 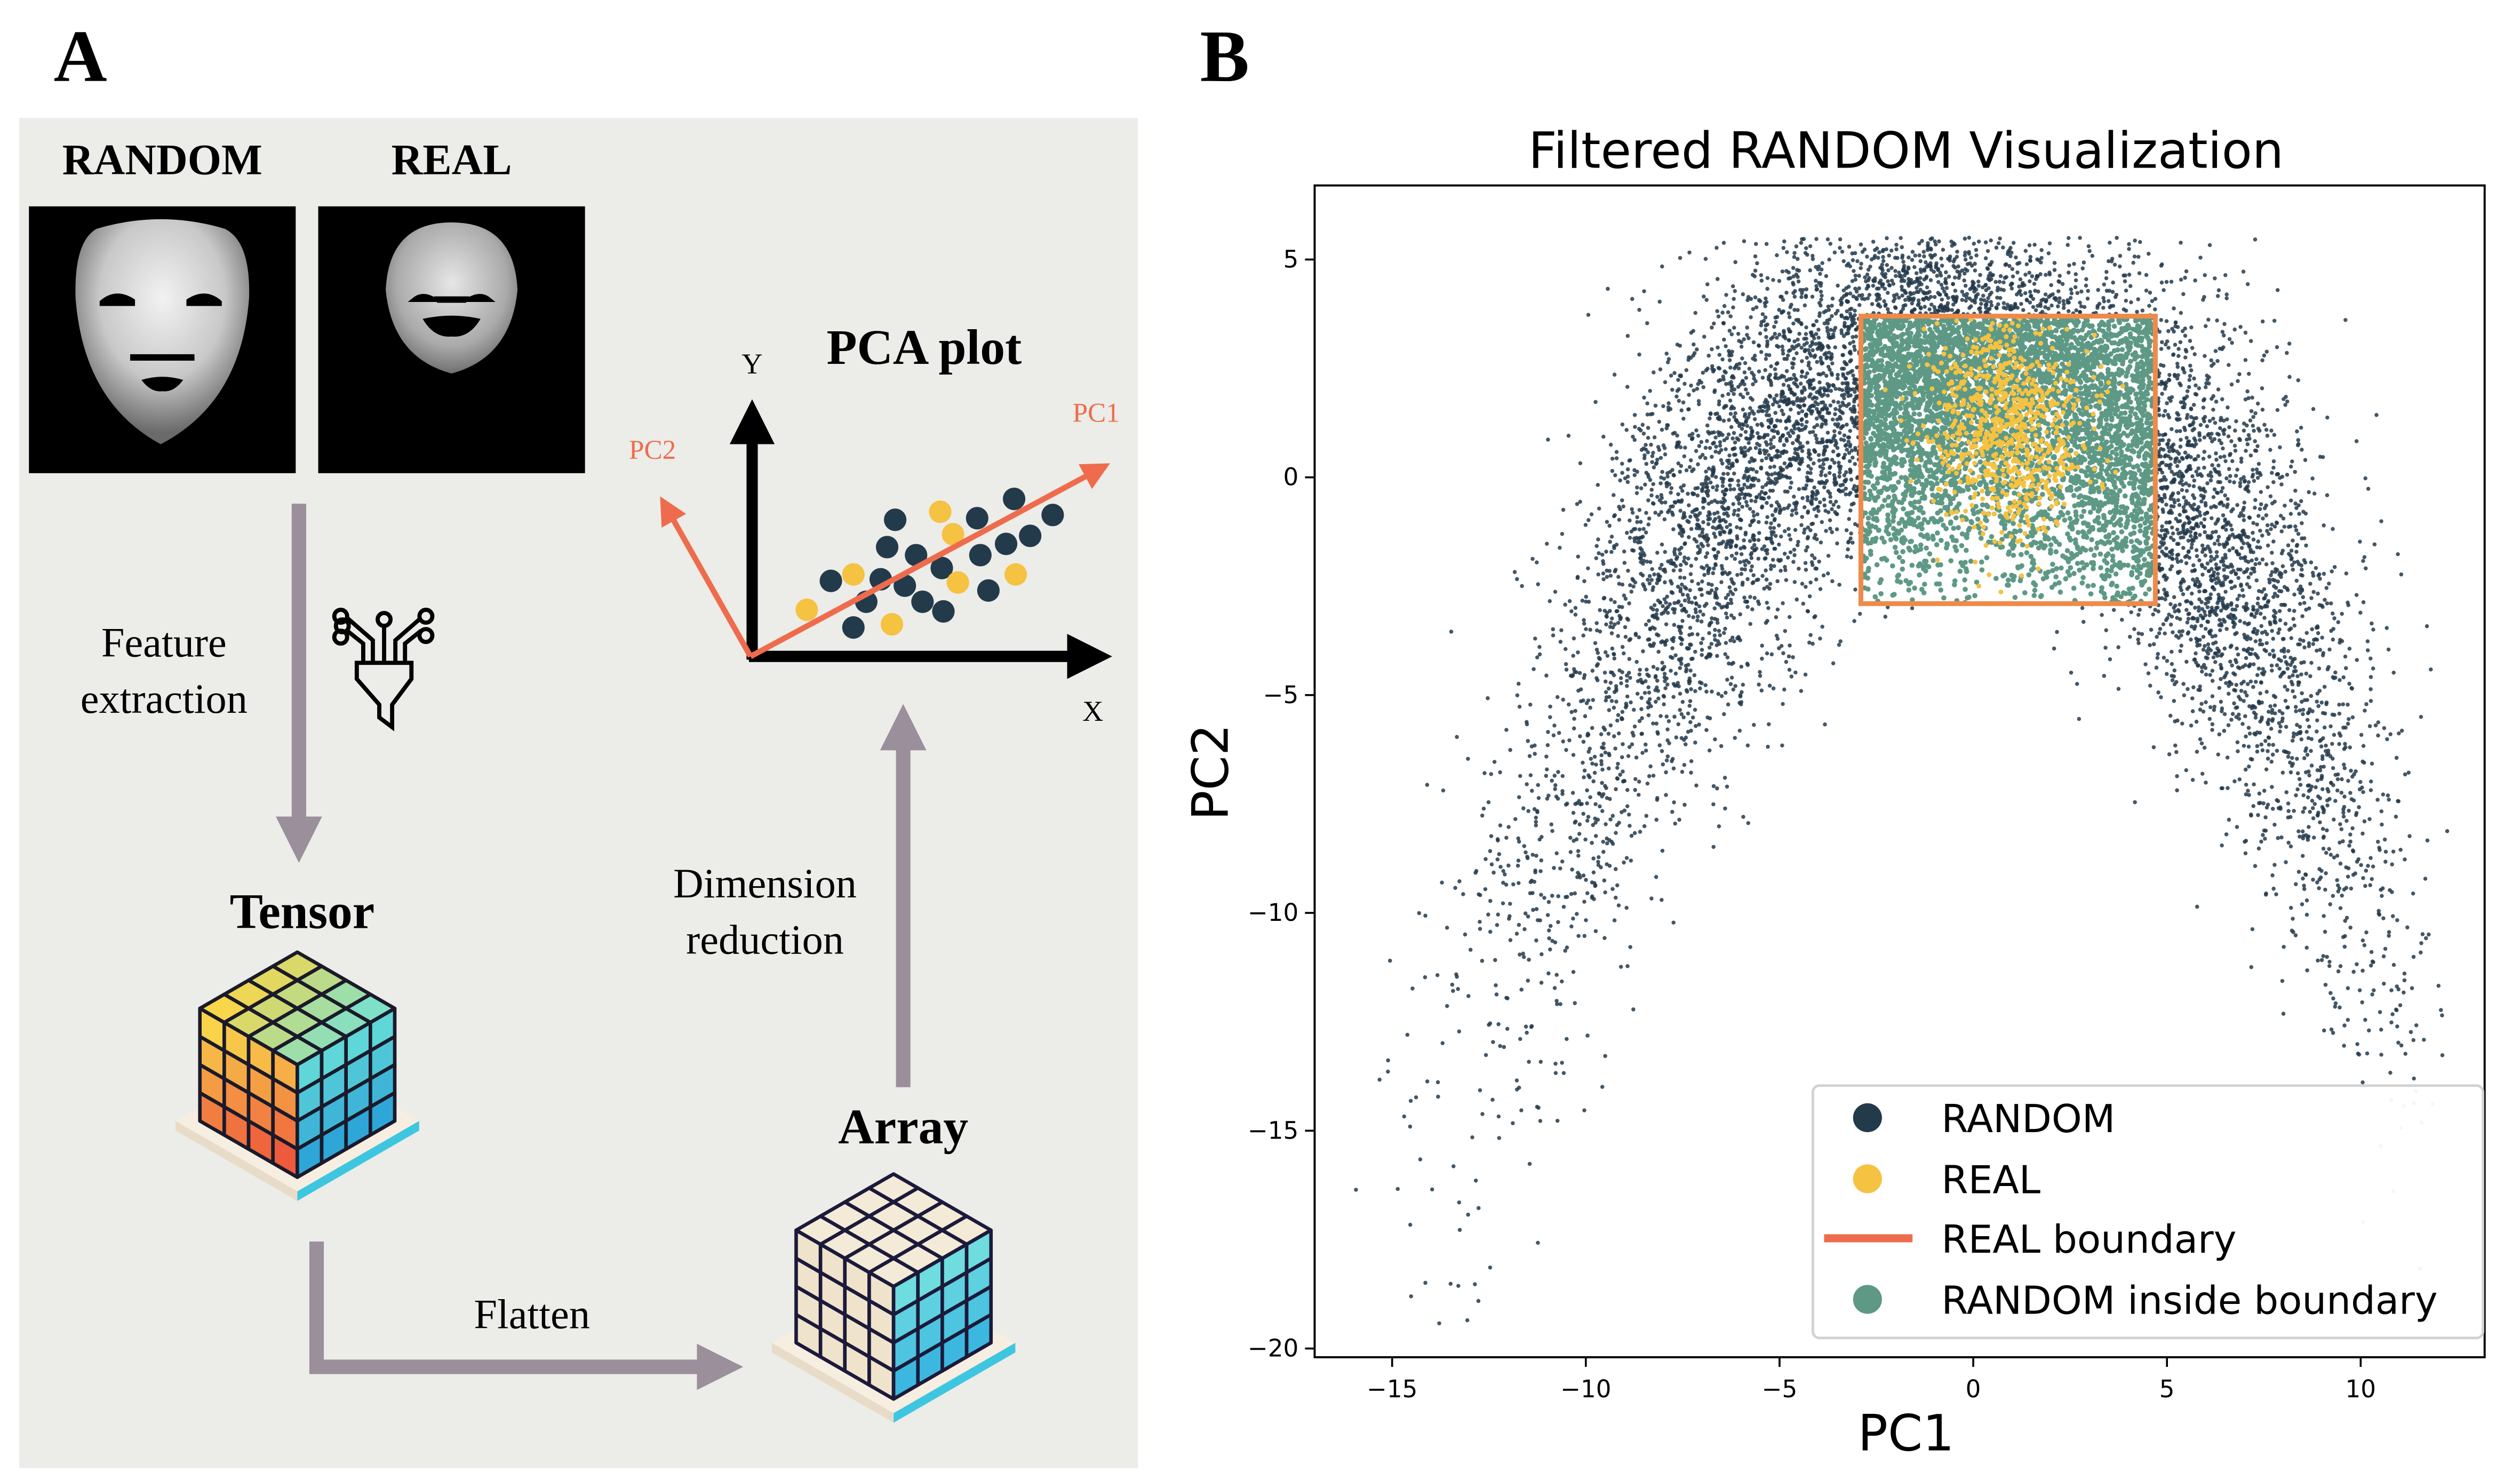 What do you see at coordinates (905, 585) in the screenshot?
I see `pca-dot-random` at bounding box center [905, 585].